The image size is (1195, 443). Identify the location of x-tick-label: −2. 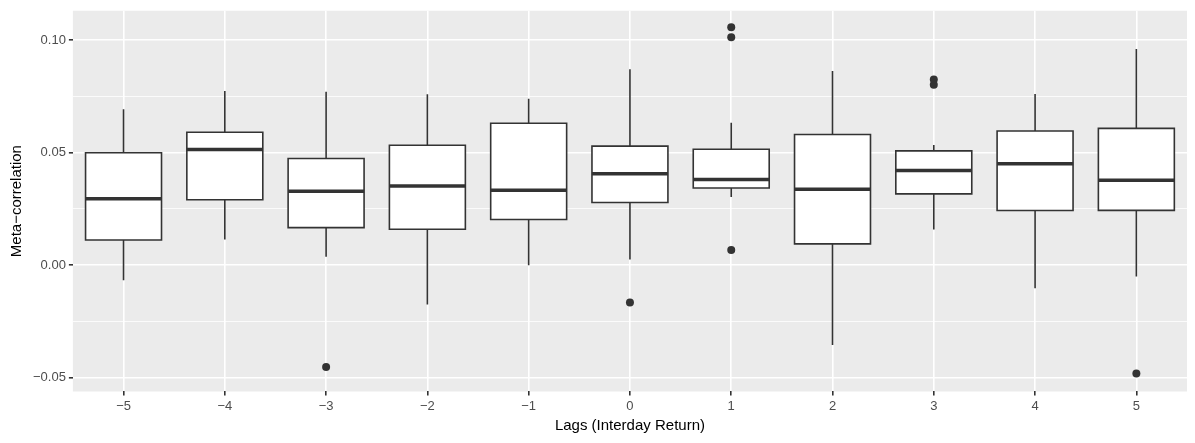
(427, 405).